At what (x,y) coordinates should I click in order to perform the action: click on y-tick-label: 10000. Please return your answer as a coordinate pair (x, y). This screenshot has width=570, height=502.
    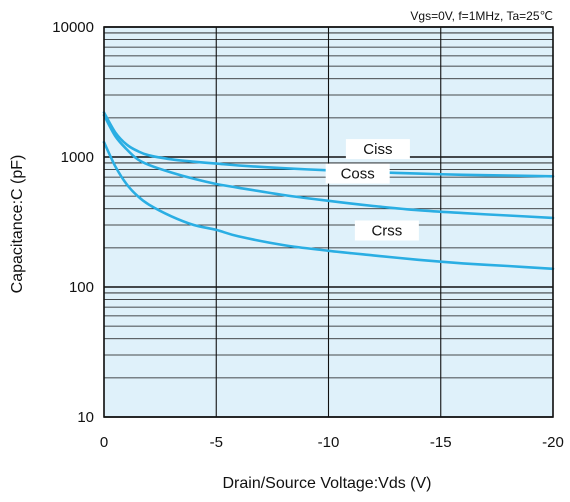
    Looking at the image, I should click on (73, 27).